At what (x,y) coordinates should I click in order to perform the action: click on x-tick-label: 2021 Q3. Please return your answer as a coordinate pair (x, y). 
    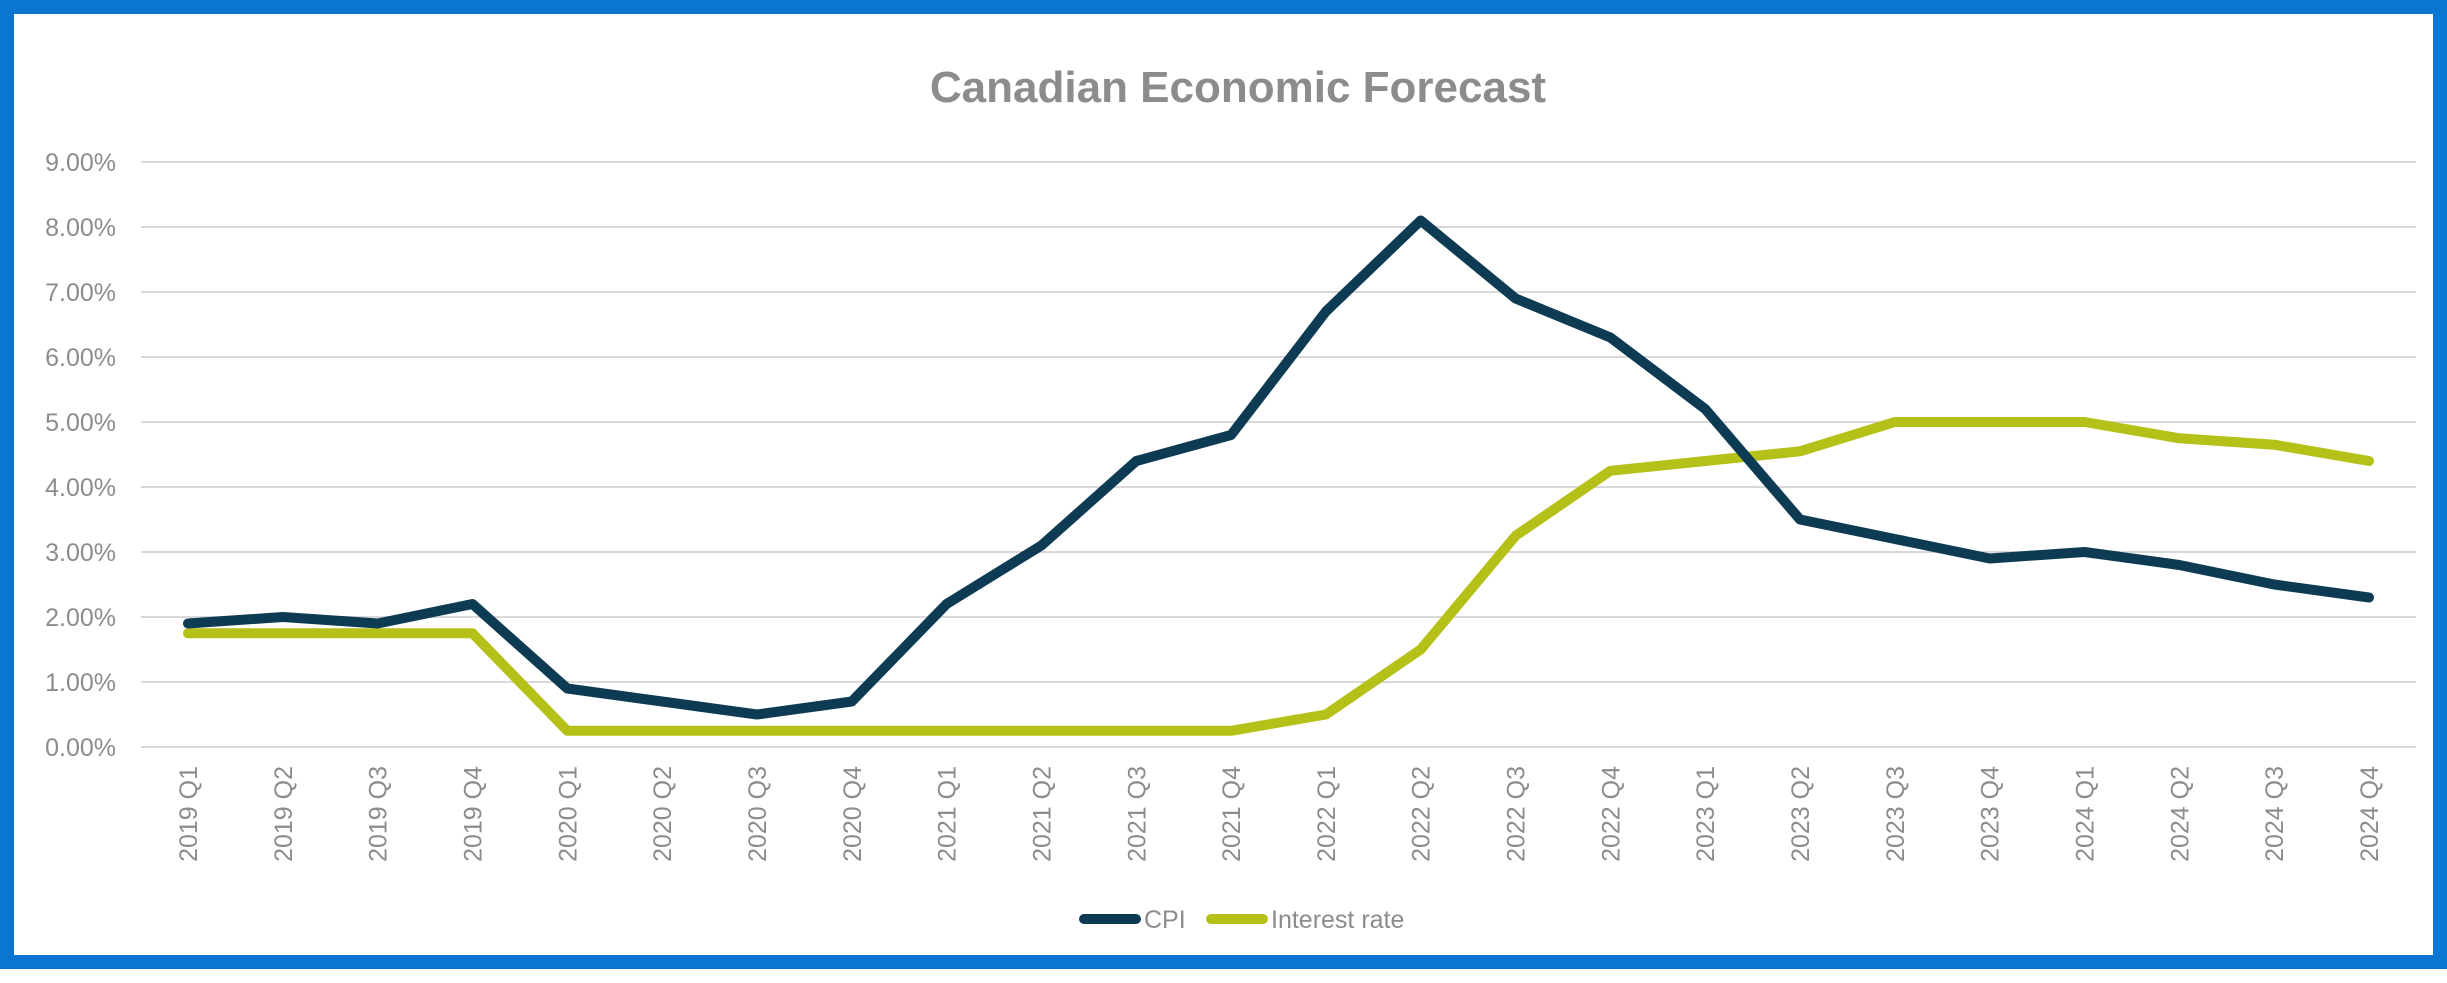
    Looking at the image, I should click on (1137, 814).